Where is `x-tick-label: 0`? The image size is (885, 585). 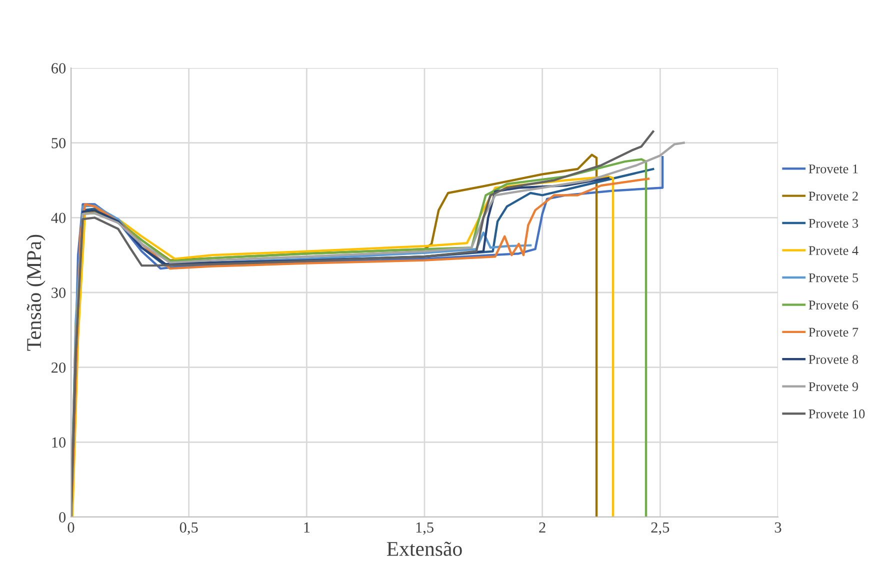
x-tick-label: 0 is located at coordinates (71, 527).